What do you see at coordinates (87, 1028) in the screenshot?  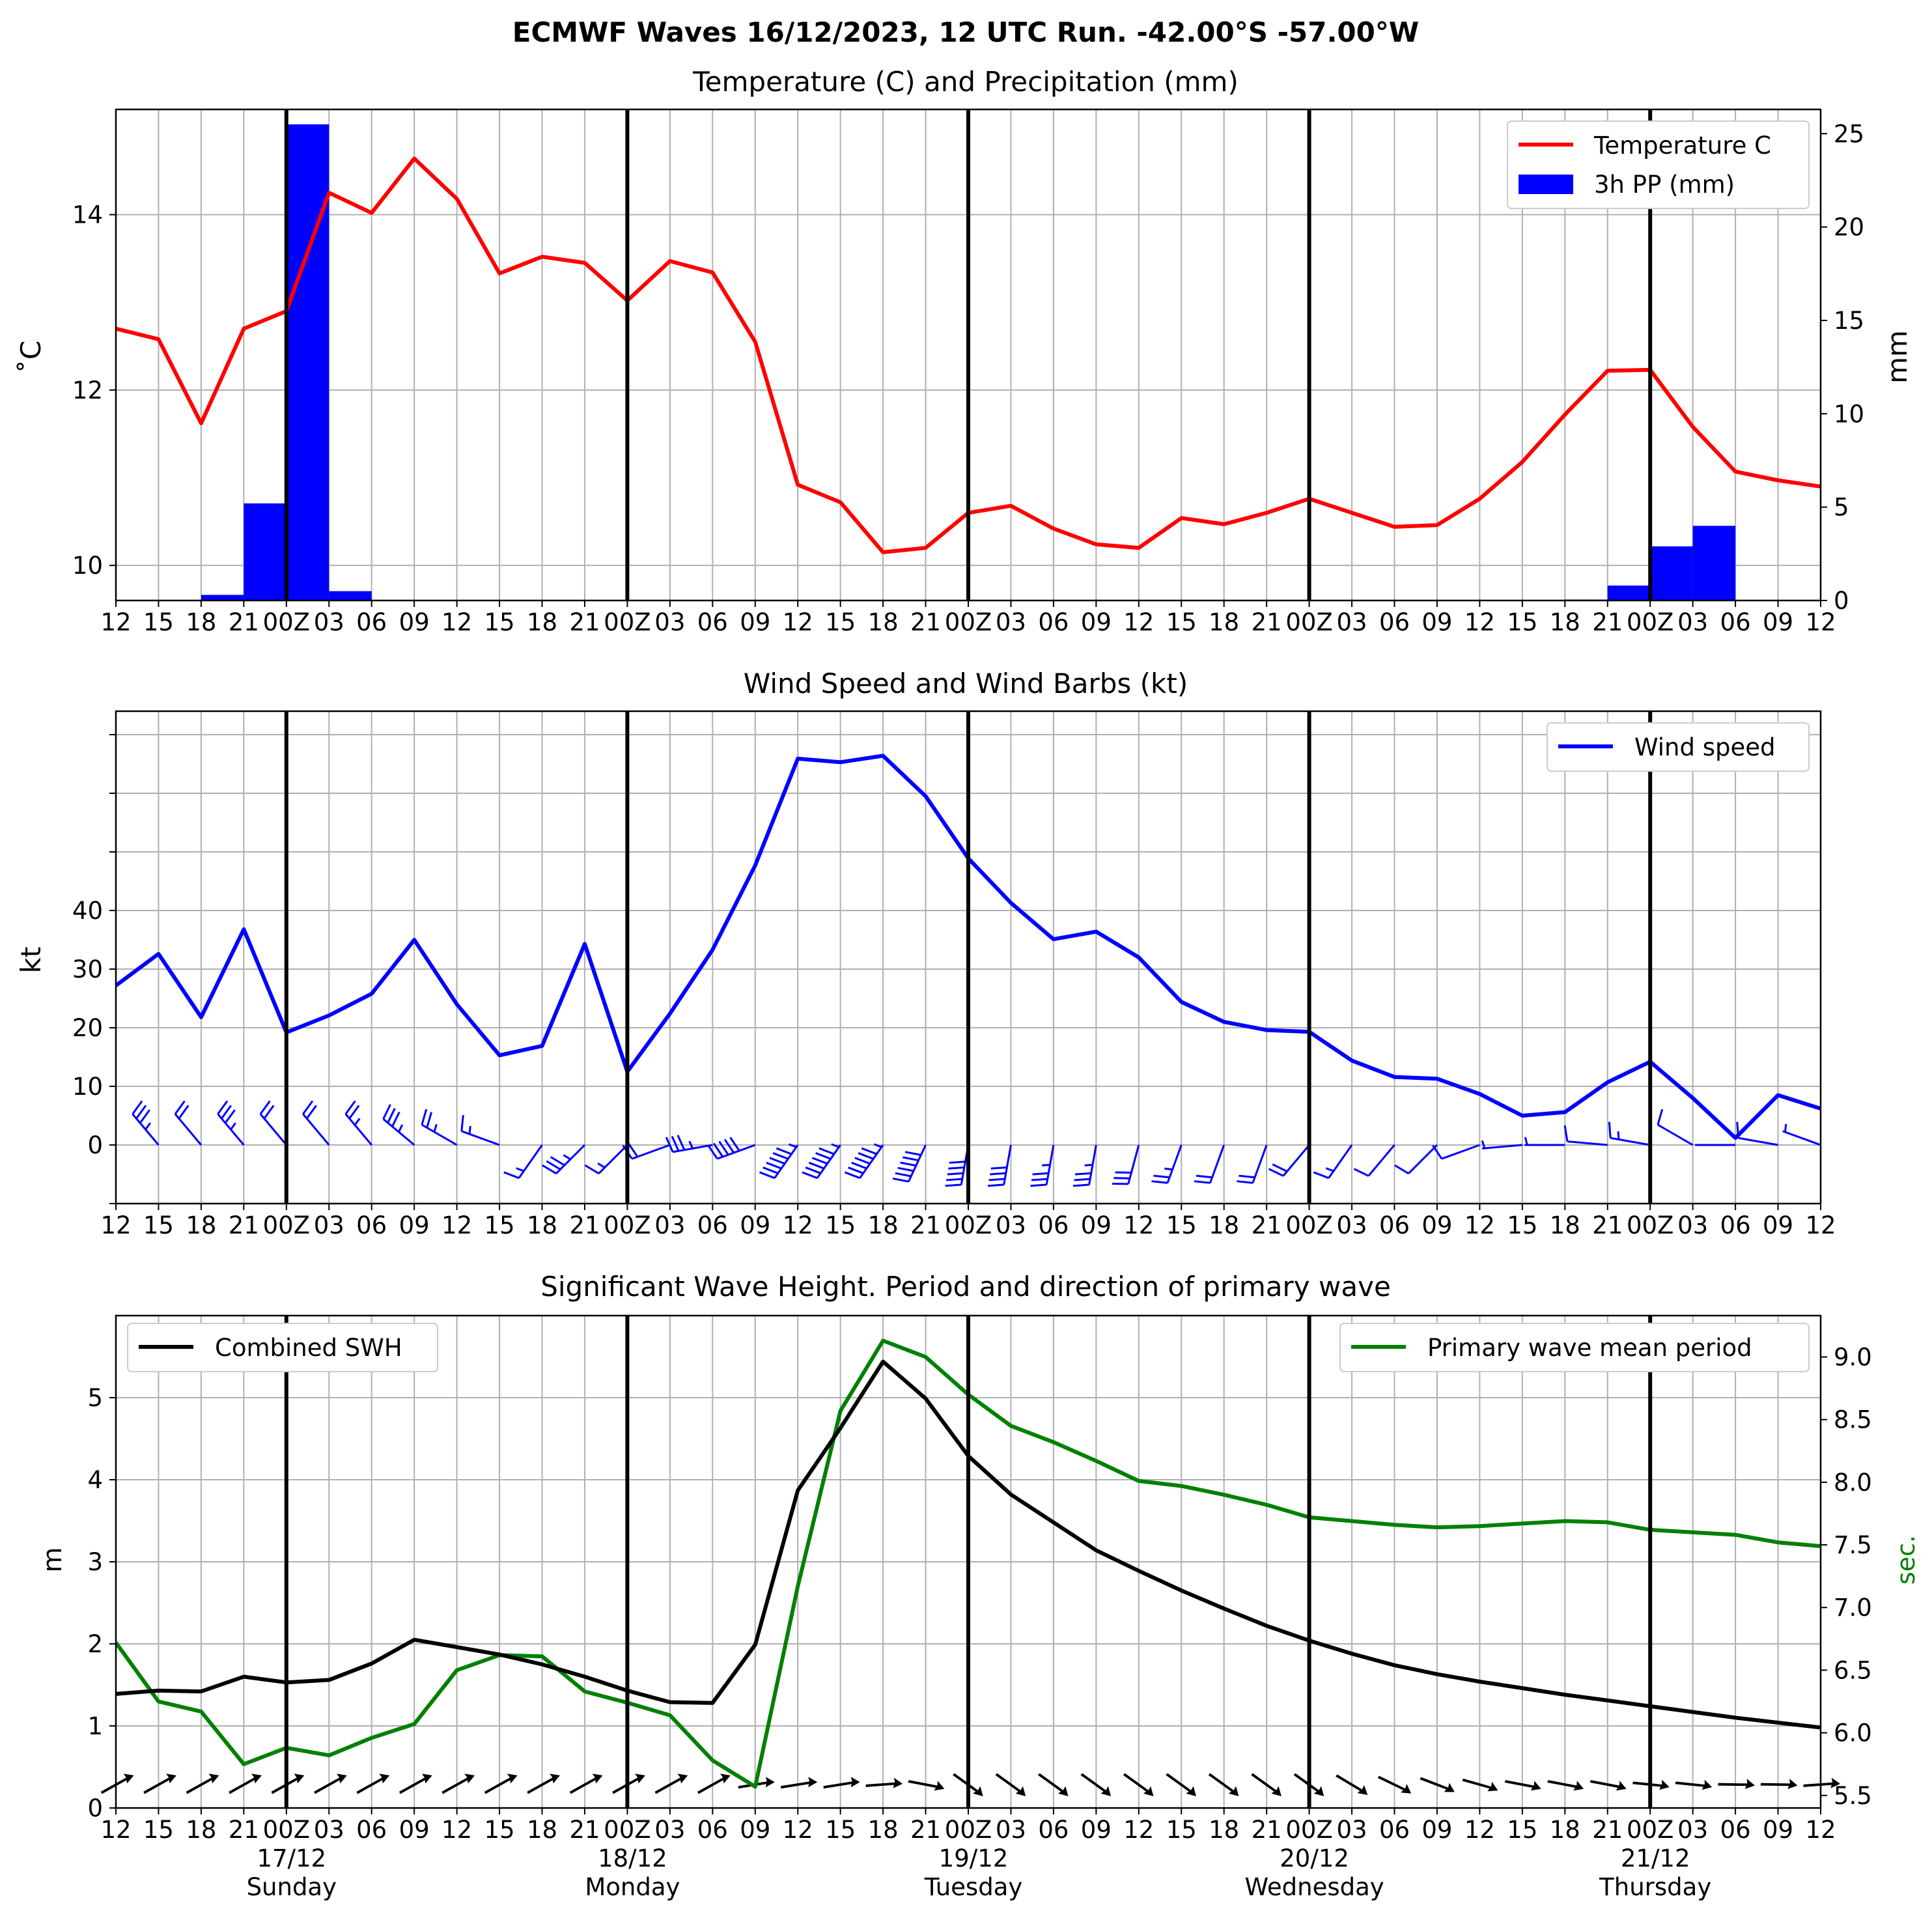 I see `y-tick-label: 20` at bounding box center [87, 1028].